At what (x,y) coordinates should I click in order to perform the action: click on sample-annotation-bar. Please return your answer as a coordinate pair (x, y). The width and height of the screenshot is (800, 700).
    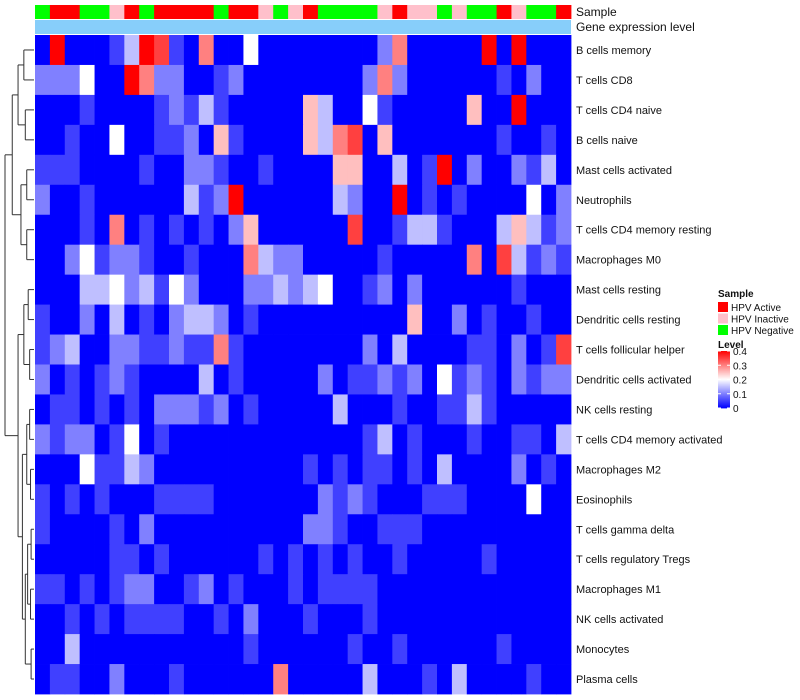
    Looking at the image, I should click on (303, 12).